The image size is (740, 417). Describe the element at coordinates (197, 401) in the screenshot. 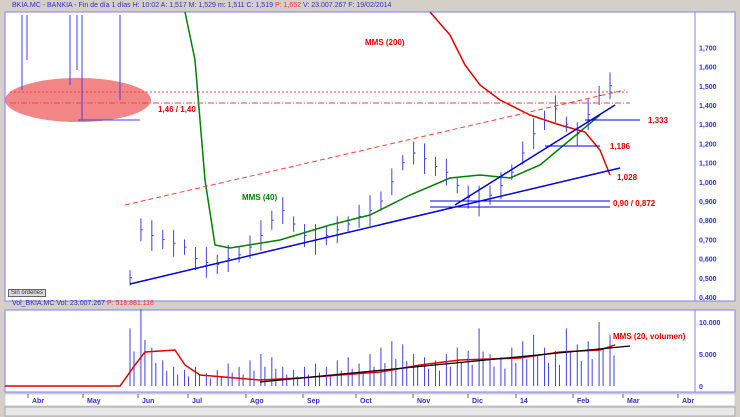

I see `month-label: Jul` at that location.